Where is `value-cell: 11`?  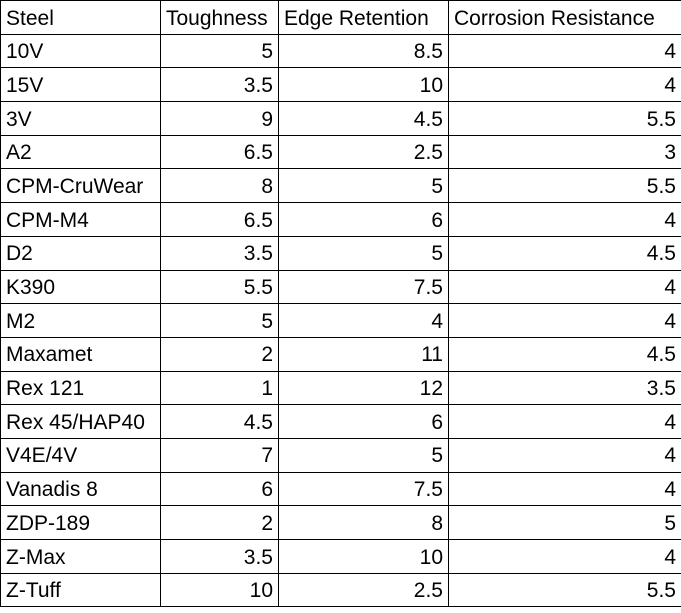
value-cell: 11 is located at coordinates (363, 354).